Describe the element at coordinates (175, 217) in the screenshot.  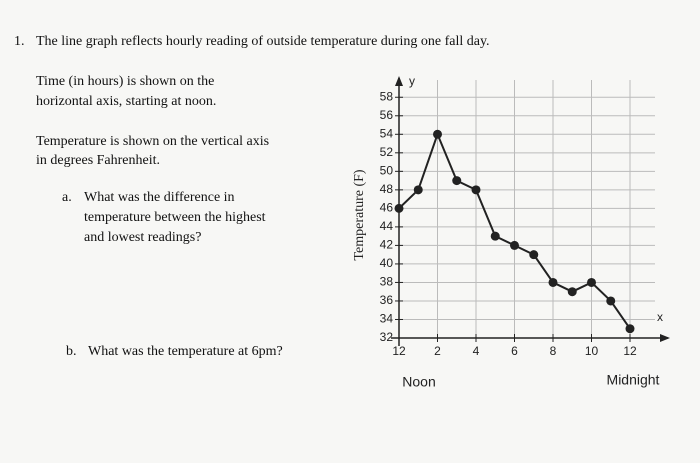
I see `part-text: temperature between the highest` at that location.